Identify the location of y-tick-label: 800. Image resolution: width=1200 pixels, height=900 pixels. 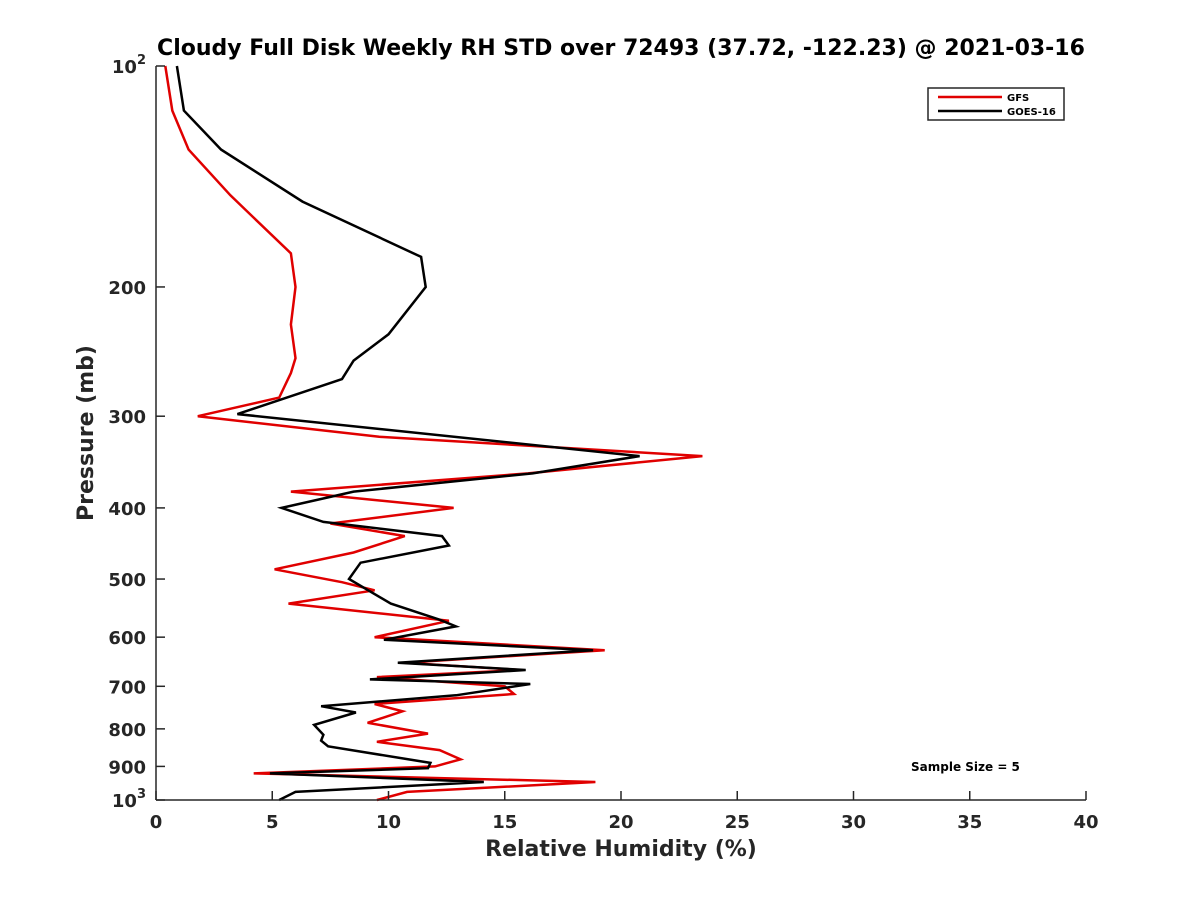
(127, 730).